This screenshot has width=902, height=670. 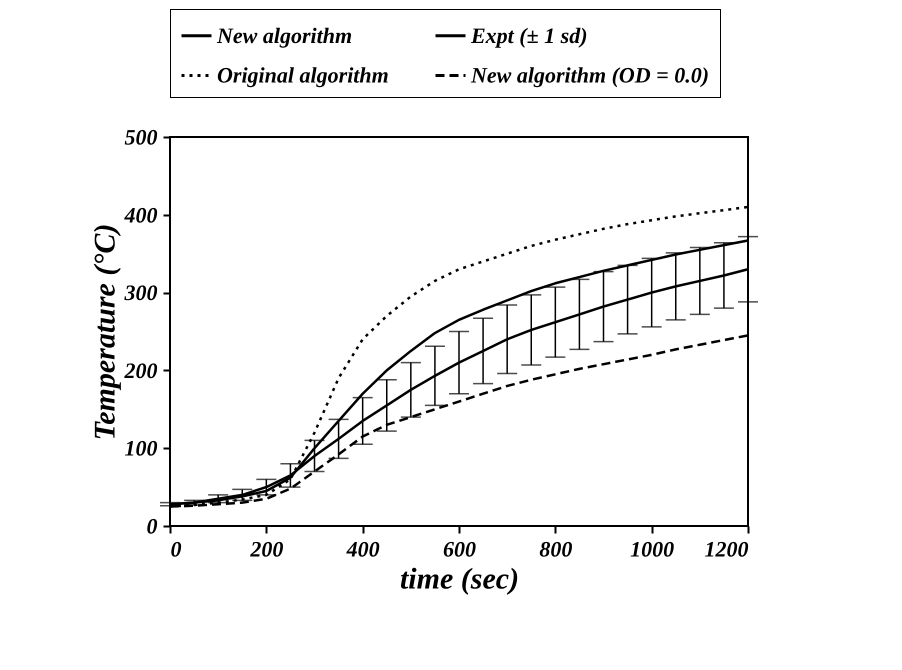 What do you see at coordinates (590, 75) in the screenshot?
I see `legend-label: New algorithm (OD = 0.0)` at bounding box center [590, 75].